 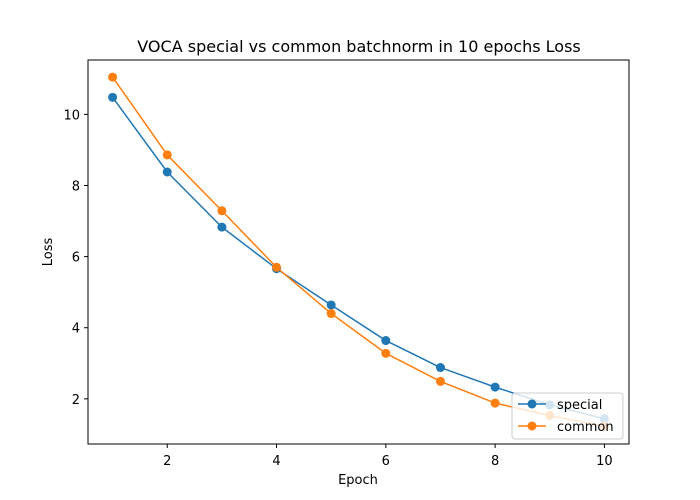 I want to click on legend-marker-common, so click(x=532, y=426).